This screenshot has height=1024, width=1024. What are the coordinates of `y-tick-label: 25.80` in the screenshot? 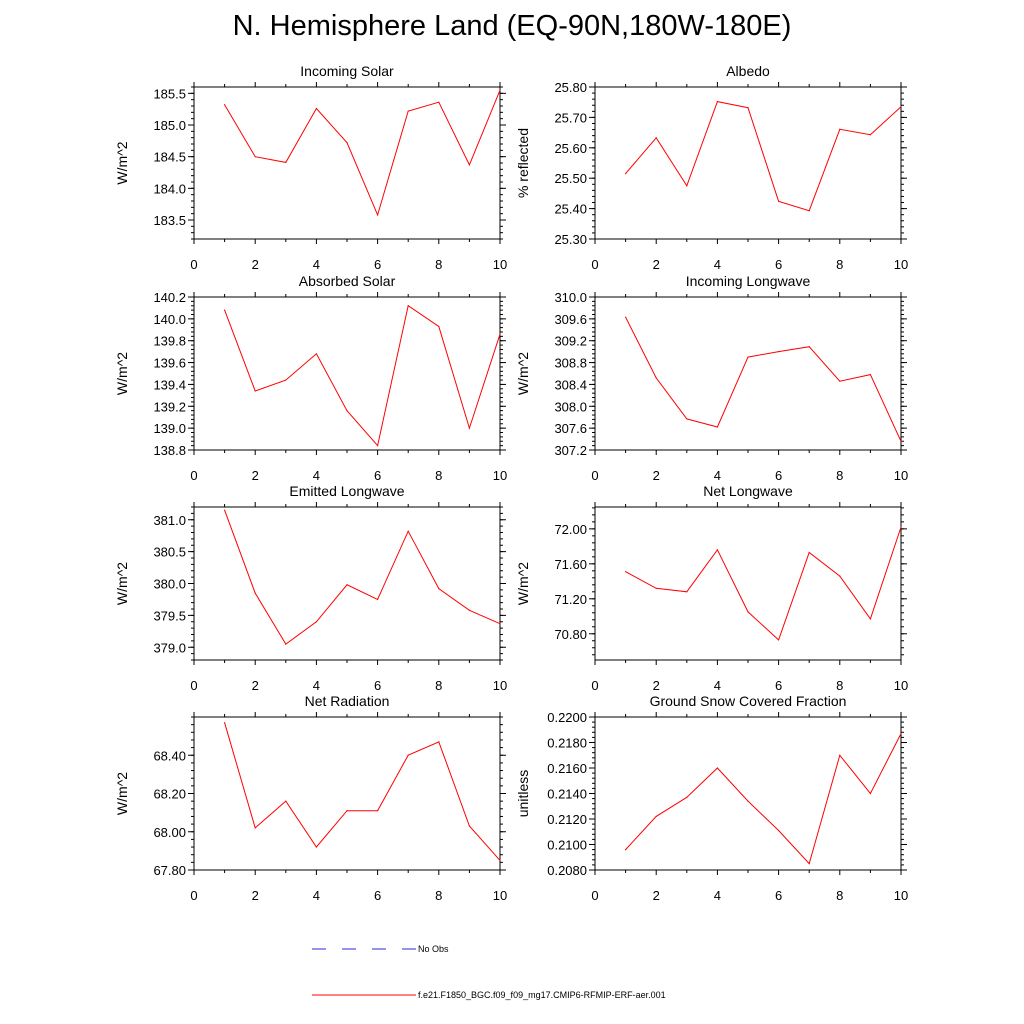 It's located at (570, 87).